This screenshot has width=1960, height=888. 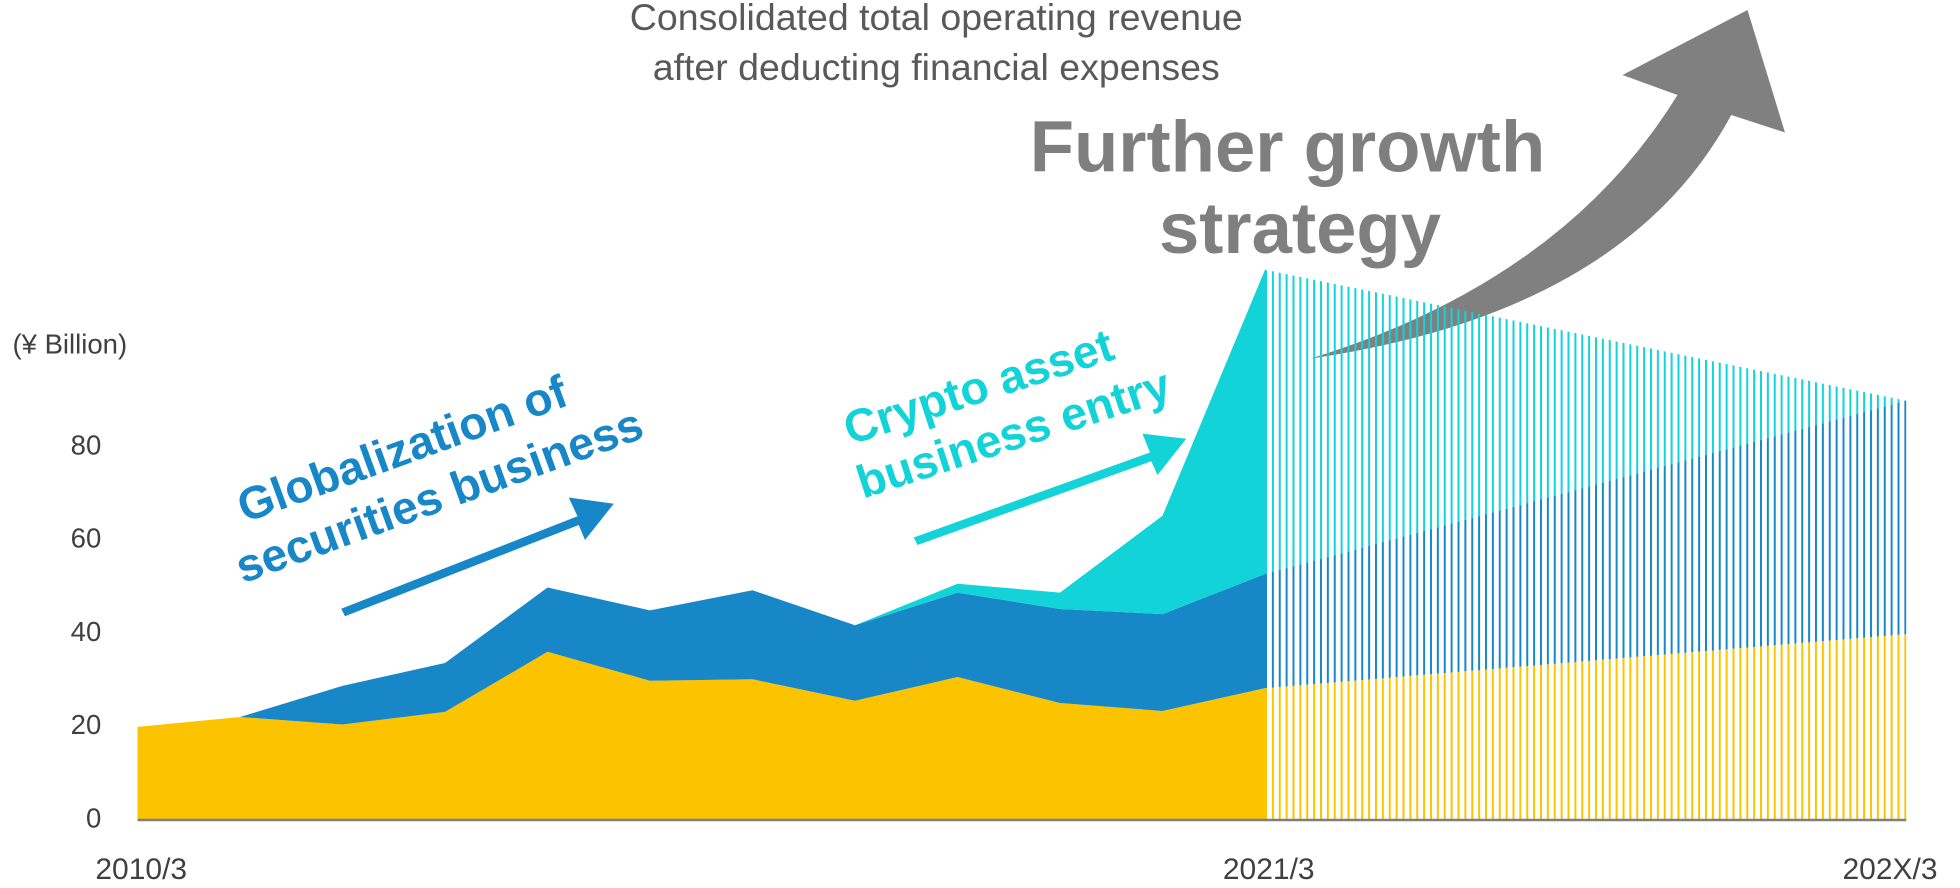 What do you see at coordinates (1269, 869) in the screenshot?
I see `x-tick-label: 2021/3` at bounding box center [1269, 869].